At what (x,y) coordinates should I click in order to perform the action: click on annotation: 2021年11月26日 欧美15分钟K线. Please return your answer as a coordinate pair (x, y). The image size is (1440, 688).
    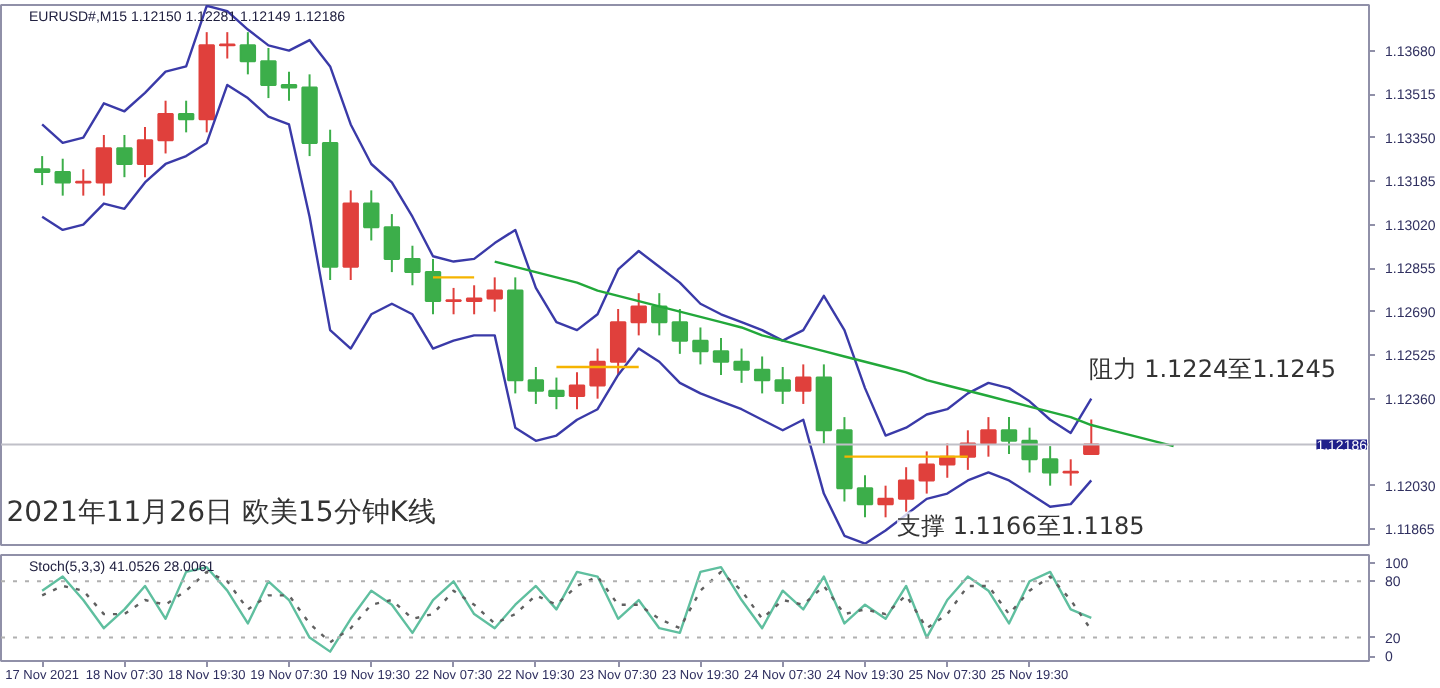
    Looking at the image, I should click on (221, 512).